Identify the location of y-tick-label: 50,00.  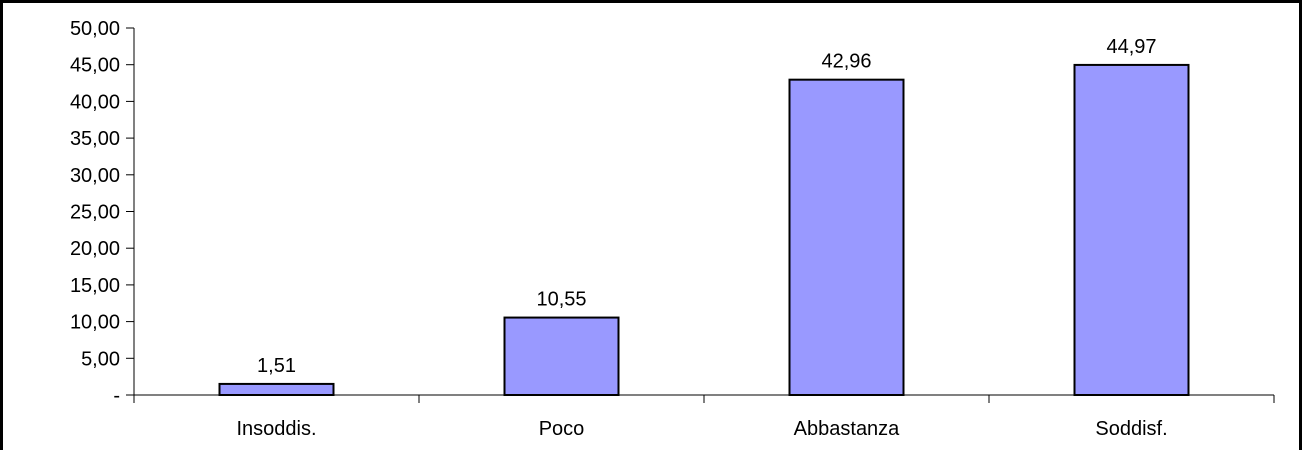
(95, 29).